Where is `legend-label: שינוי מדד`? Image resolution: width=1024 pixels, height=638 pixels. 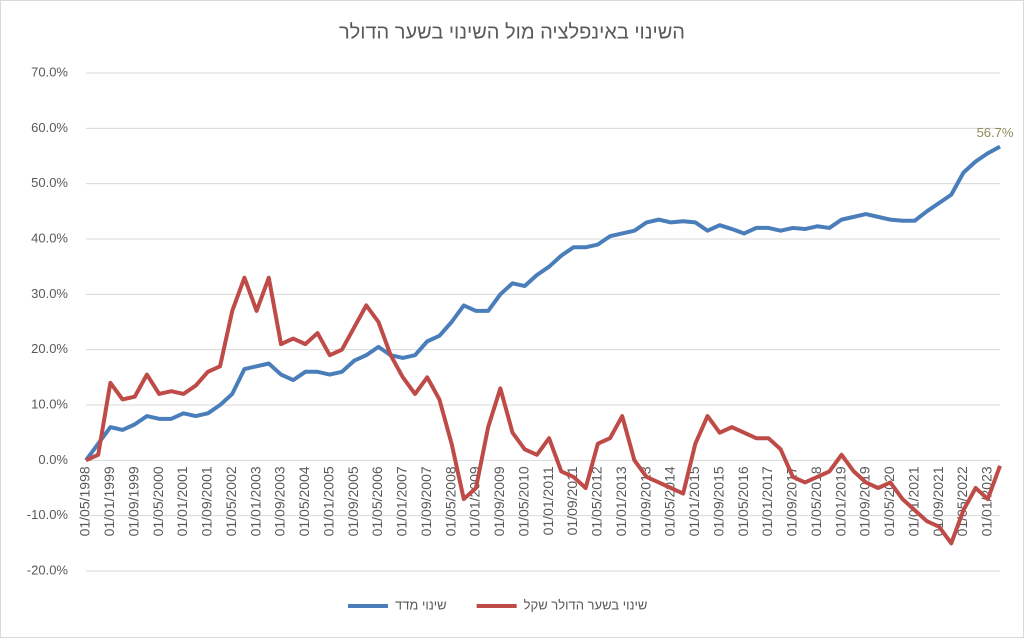 legend-label: שינוי מדד is located at coordinates (421, 604).